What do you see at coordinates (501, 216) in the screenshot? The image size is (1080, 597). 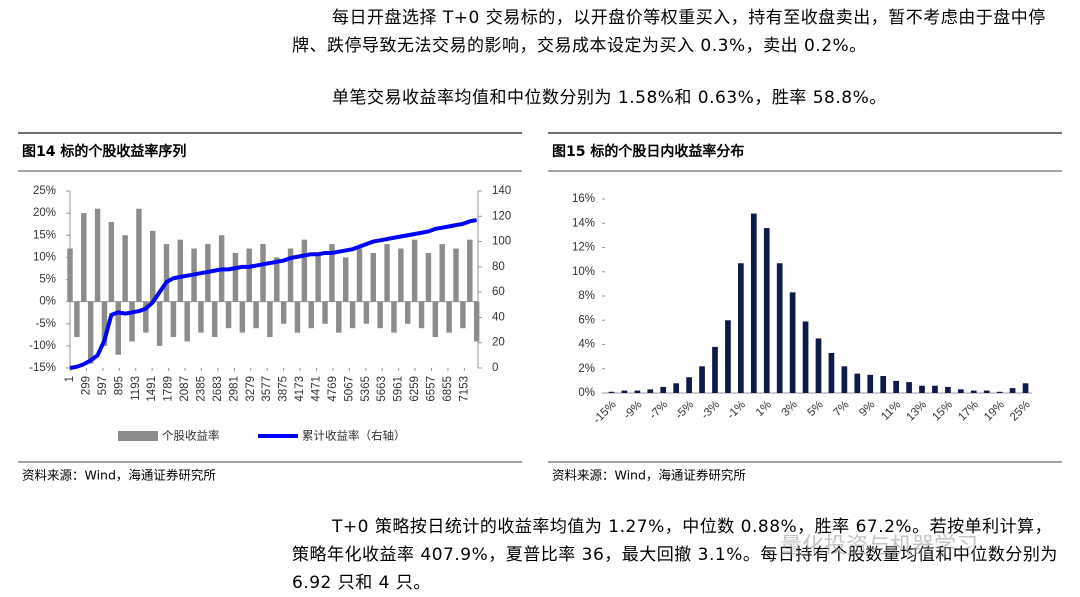 I see `y2-tick-label: 120` at bounding box center [501, 216].